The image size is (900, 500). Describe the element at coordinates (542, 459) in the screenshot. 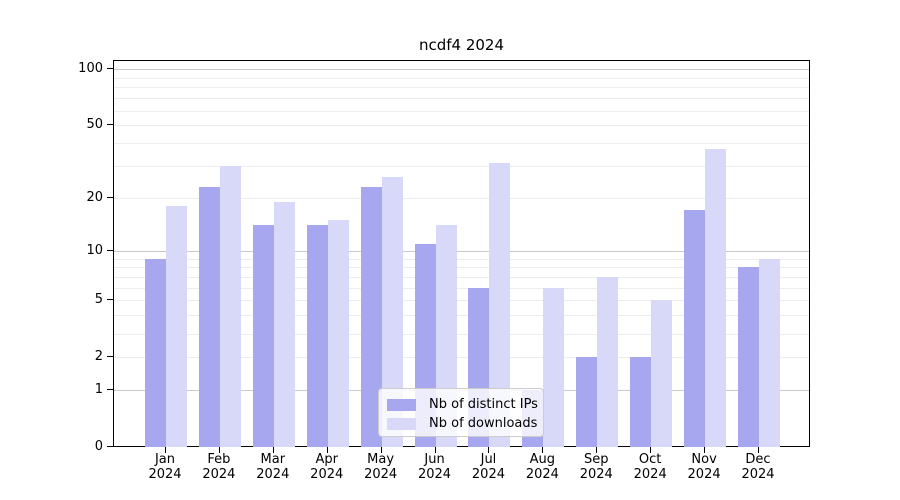

I see `x-axis-month-text: Aug` at that location.